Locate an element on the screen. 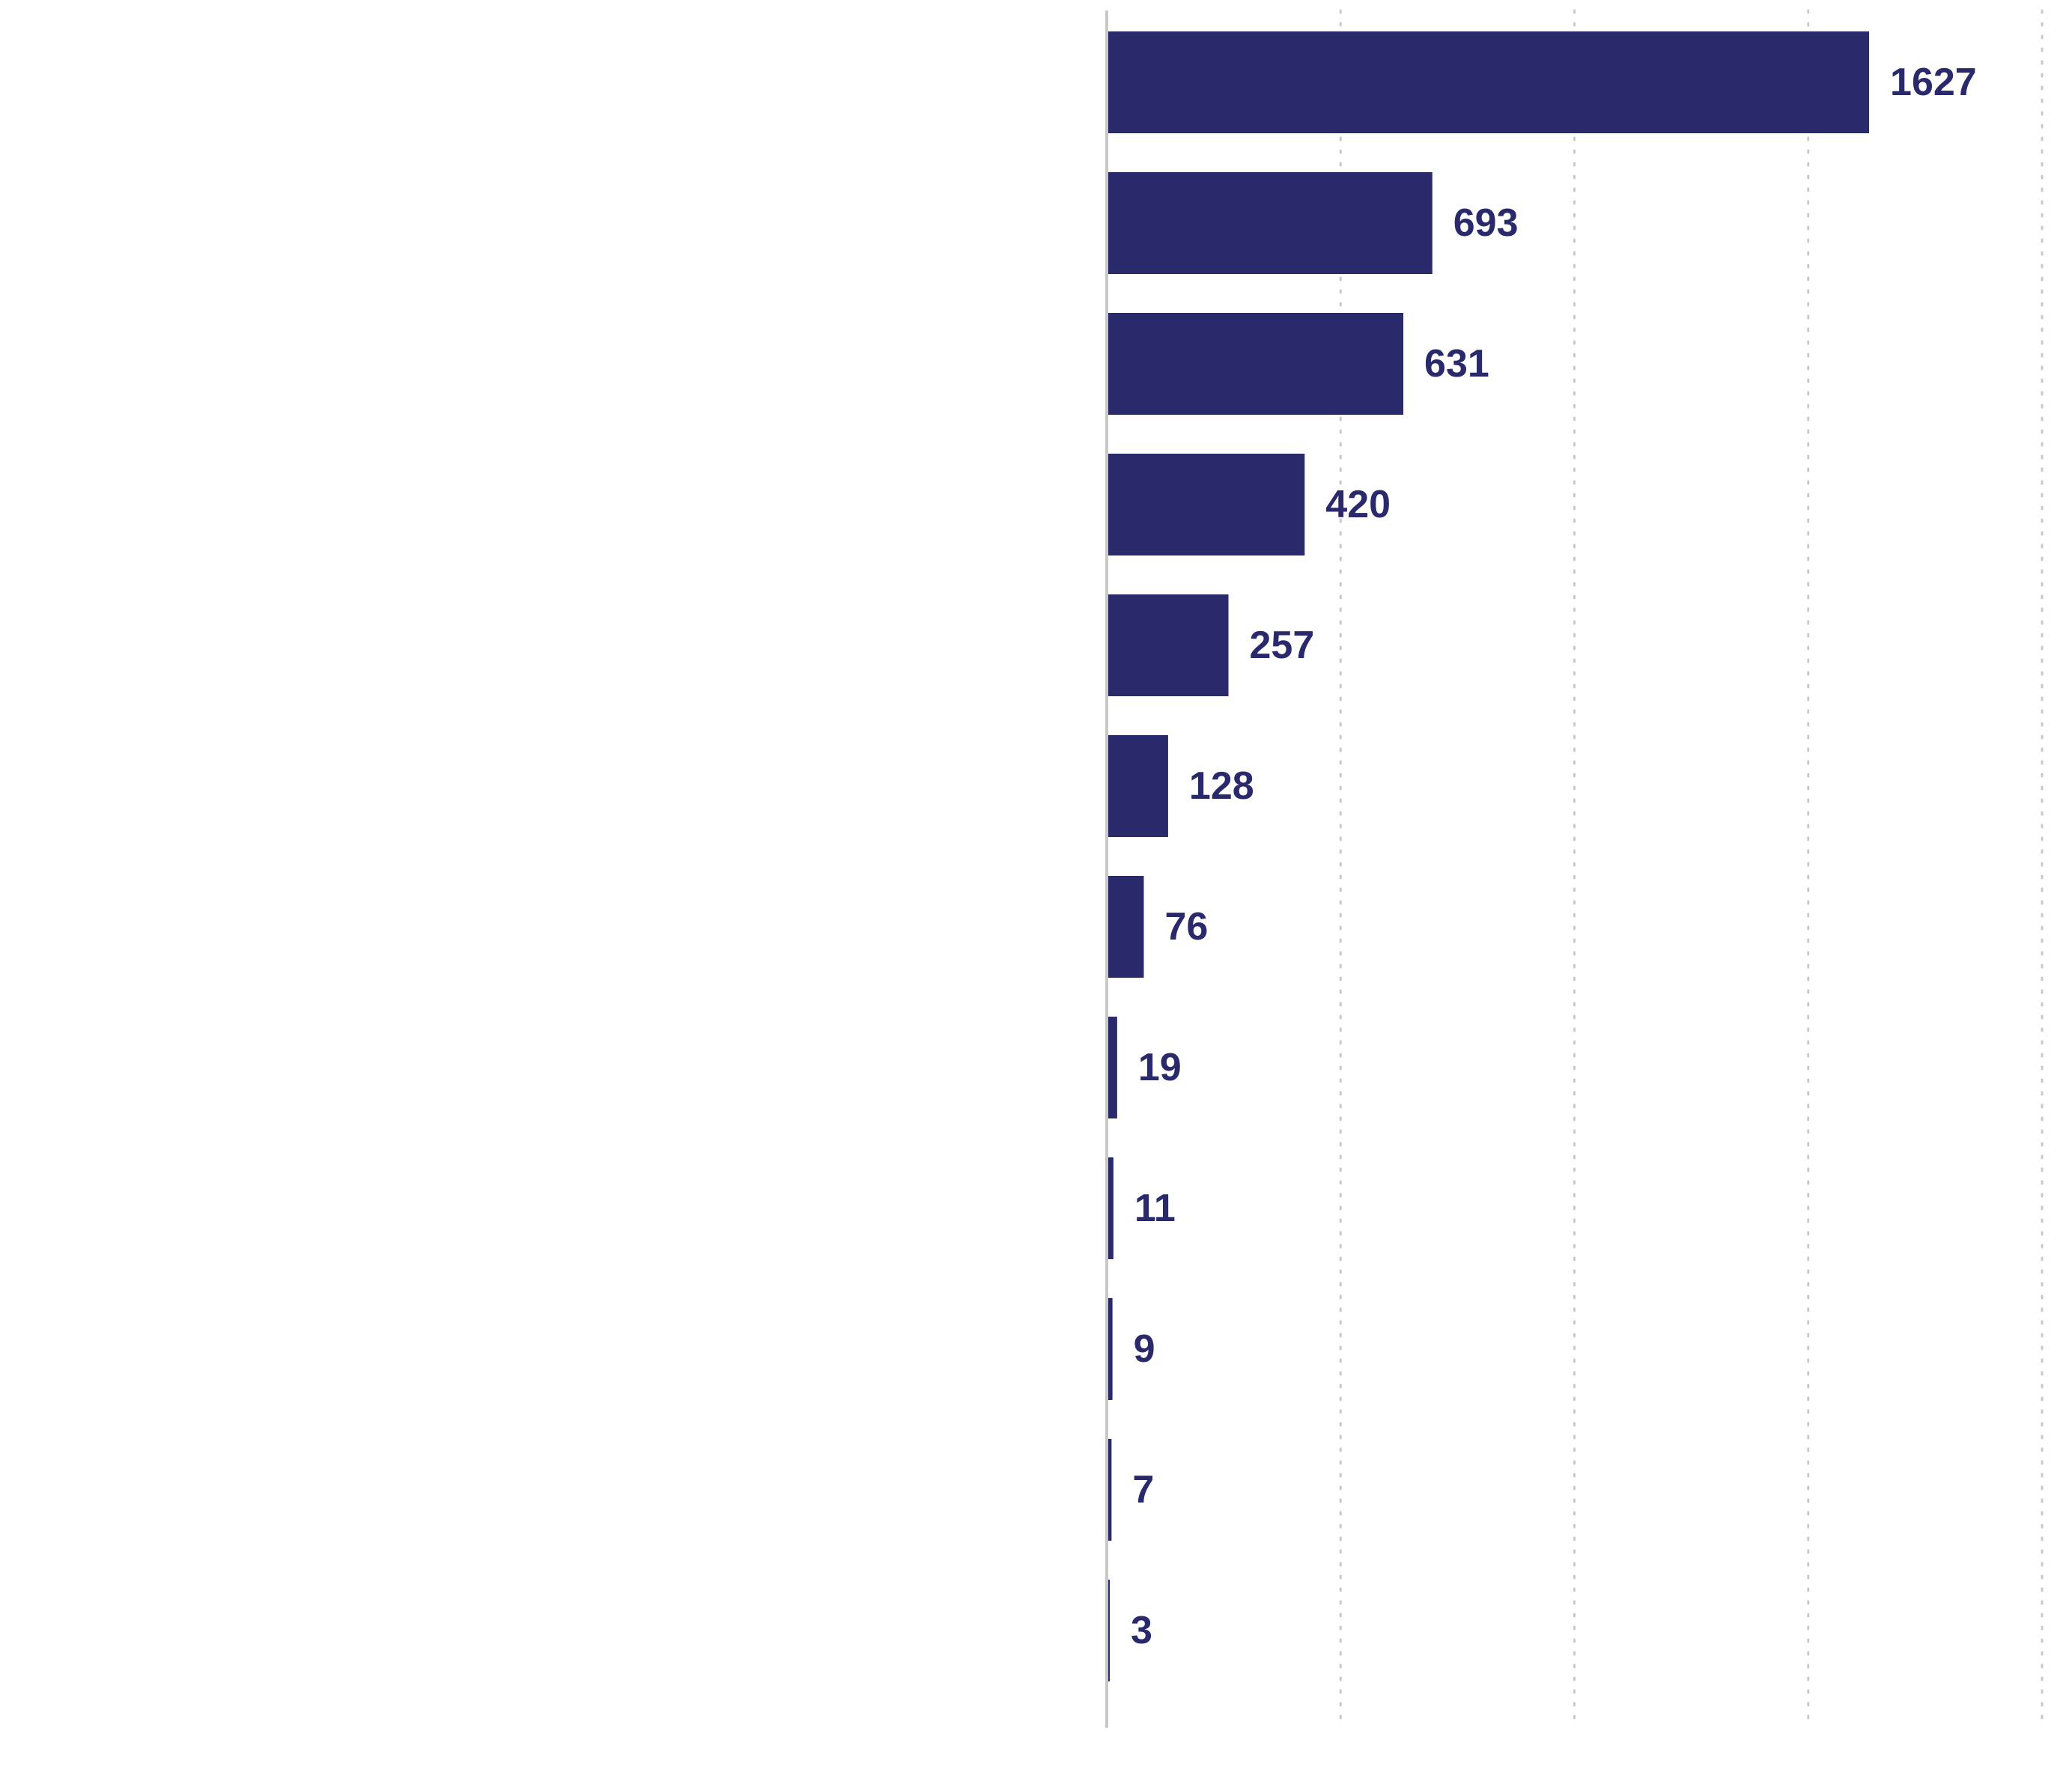  bar-value-label-9: 11 is located at coordinates (1155, 1208).